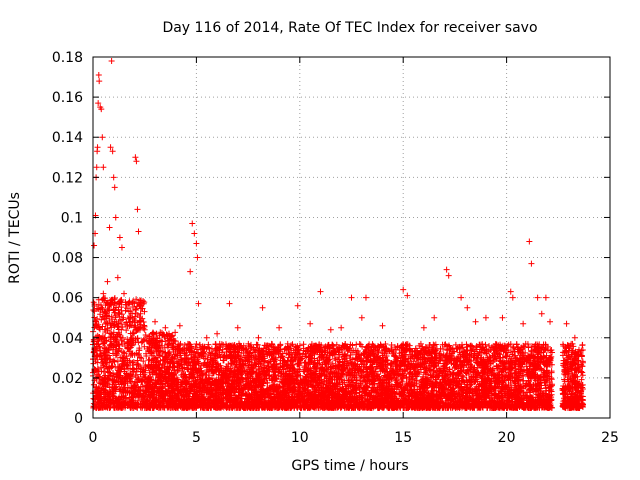 The width and height of the screenshot is (640, 480). Describe the element at coordinates (15, 238) in the screenshot. I see `y-axis-label: ROTI / TECUs` at that location.